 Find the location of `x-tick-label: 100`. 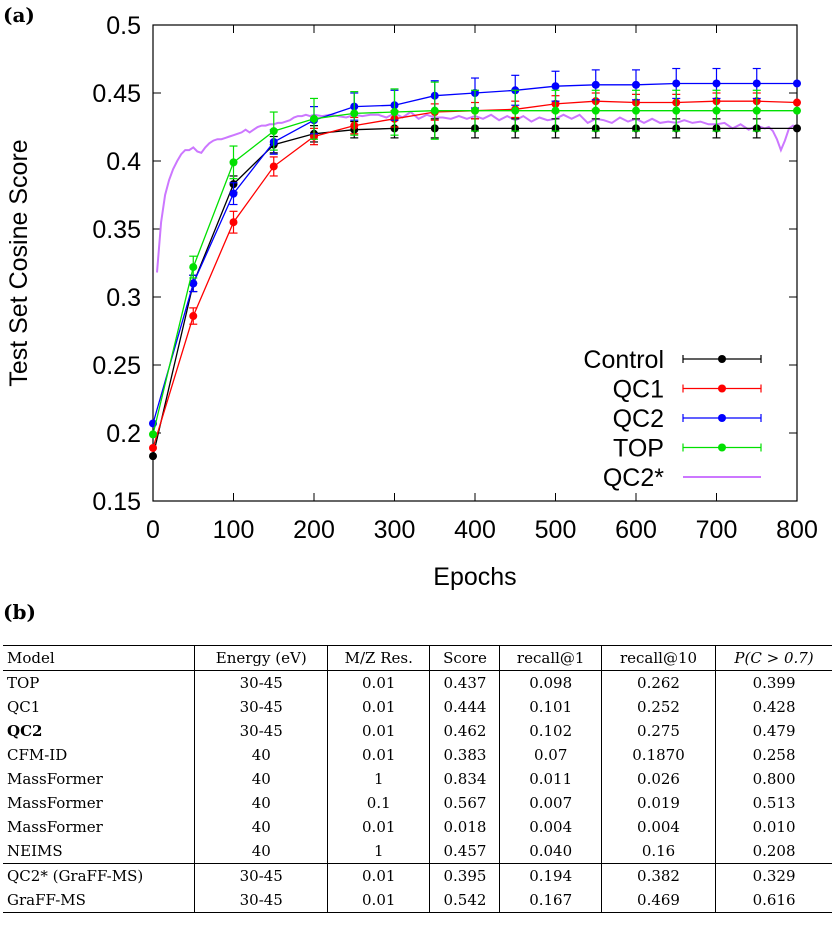

x-tick-label: 100 is located at coordinates (234, 530).